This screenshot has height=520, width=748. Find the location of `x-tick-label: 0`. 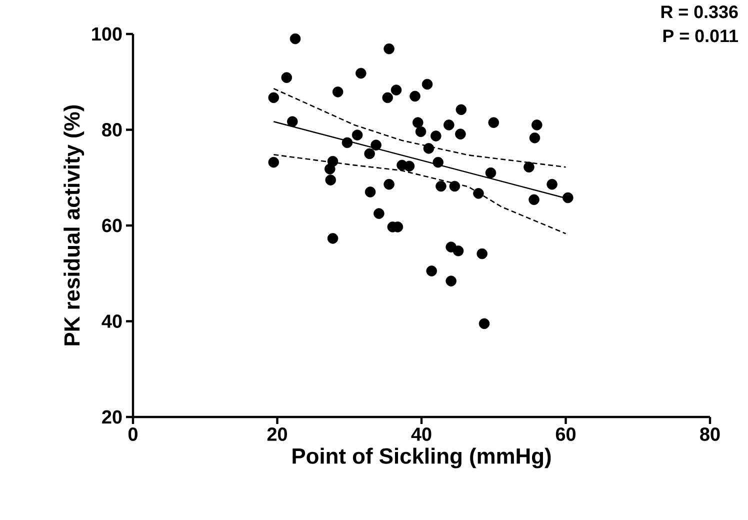

x-tick-label: 0 is located at coordinates (133, 434).